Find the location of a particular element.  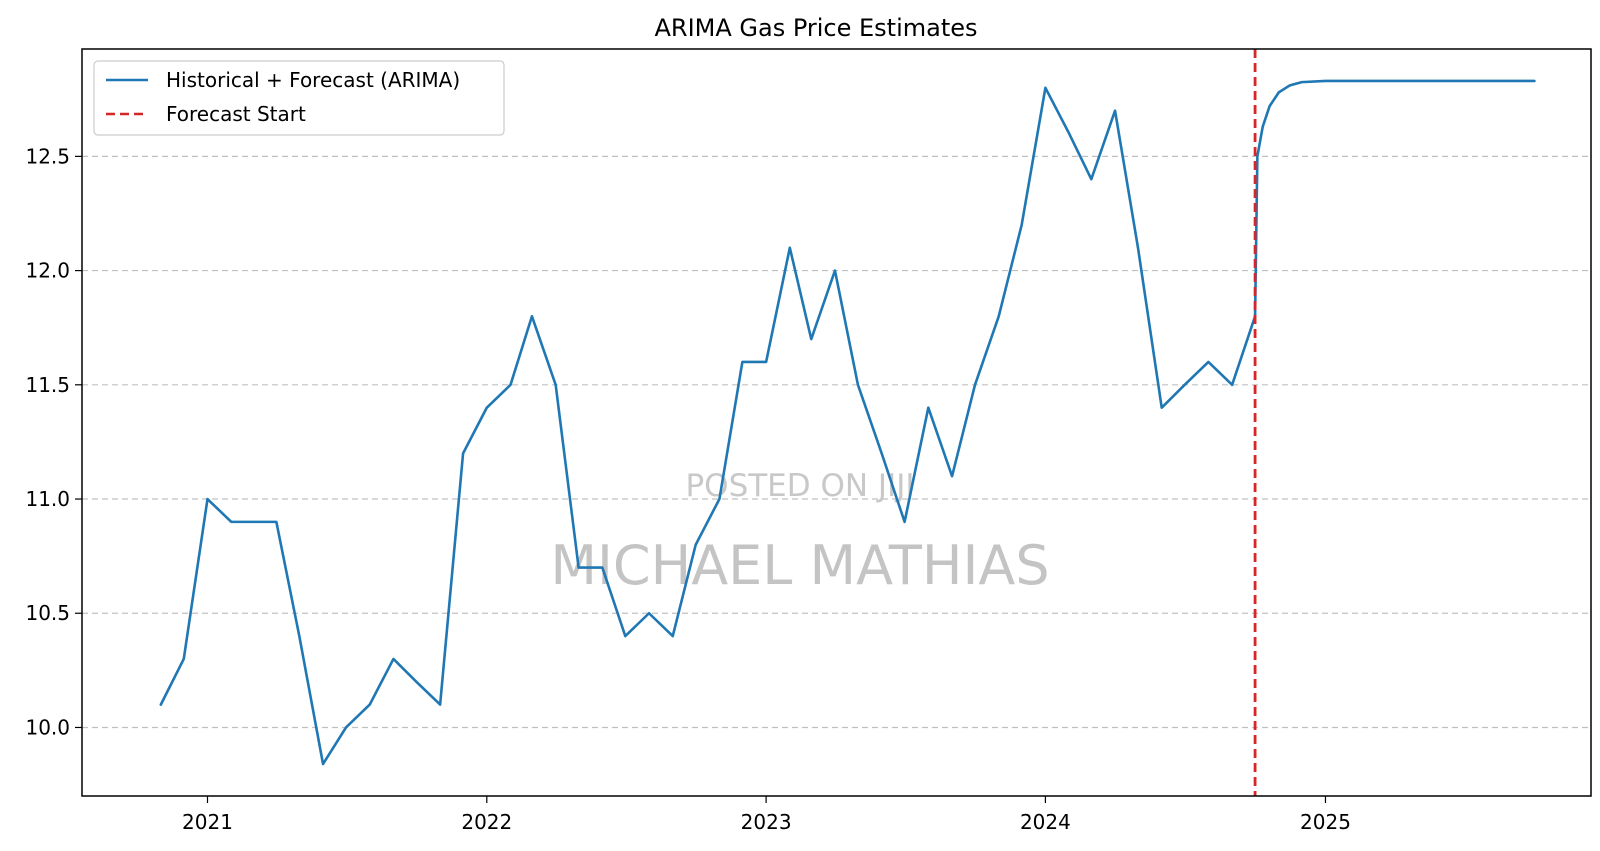

chart-title: ARIMA Gas Price Estimates is located at coordinates (815, 28).